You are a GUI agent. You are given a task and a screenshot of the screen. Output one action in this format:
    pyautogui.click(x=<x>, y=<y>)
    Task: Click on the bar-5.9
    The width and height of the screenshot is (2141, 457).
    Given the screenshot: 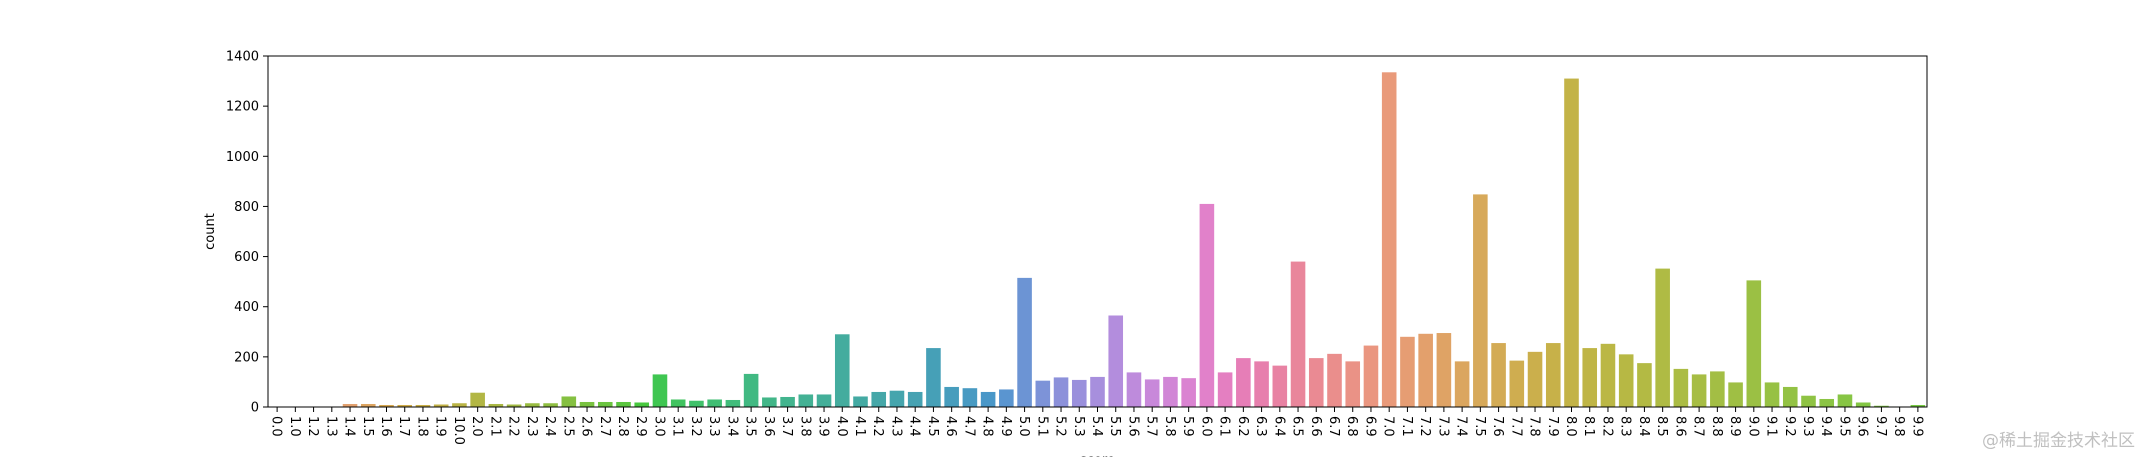 What is the action you would take?
    pyautogui.click(x=1188, y=392)
    